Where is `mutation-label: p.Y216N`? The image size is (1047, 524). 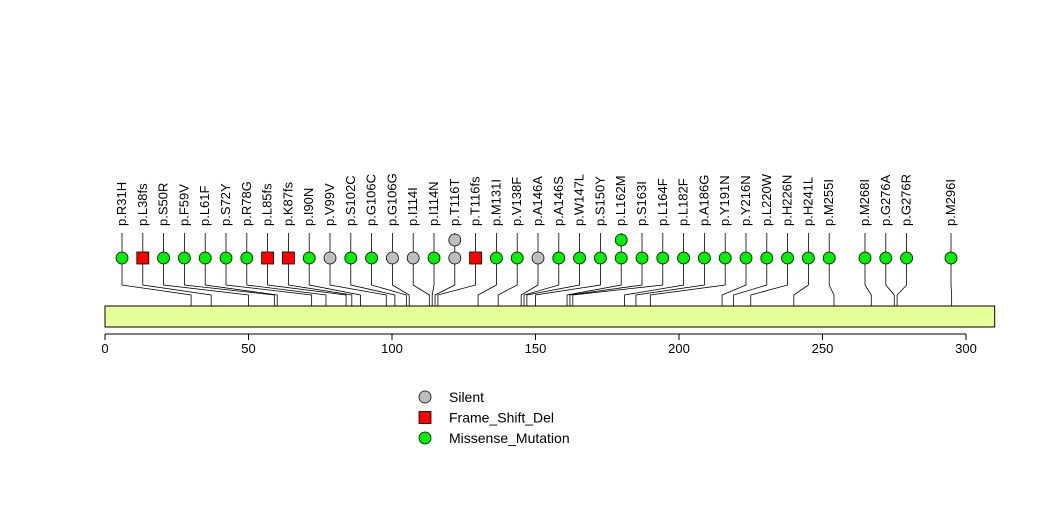
mutation-label: p.Y216N is located at coordinates (745, 200).